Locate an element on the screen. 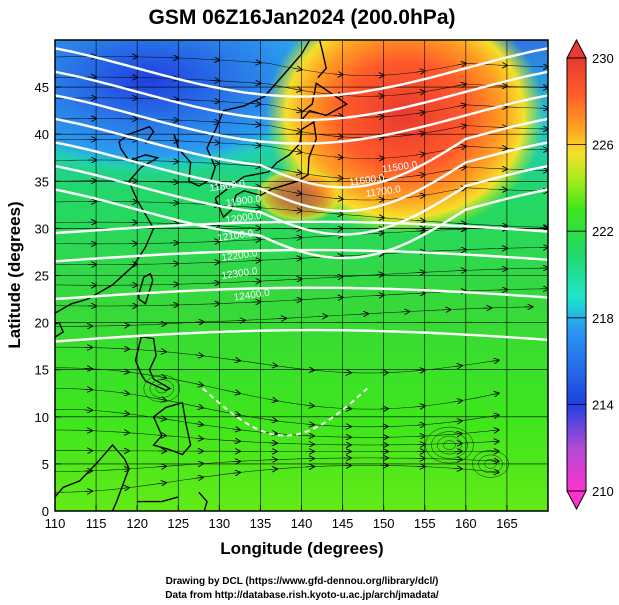  y-tick-label: 15 is located at coordinates (42, 370).